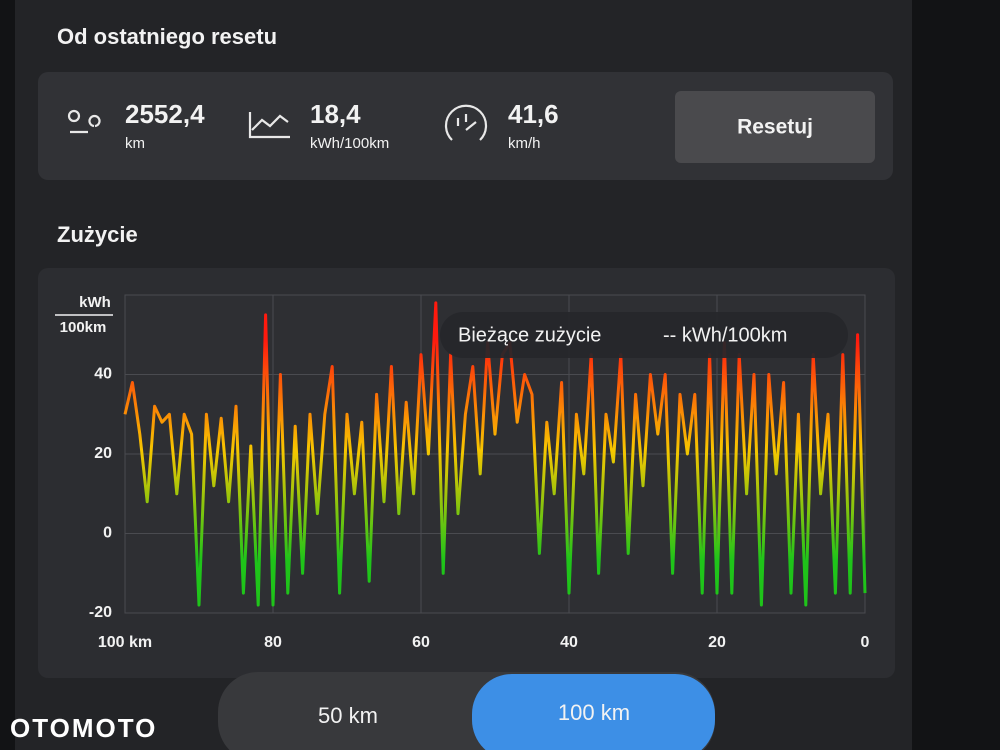 The height and width of the screenshot is (750, 1000). What do you see at coordinates (100, 612) in the screenshot?
I see `y-tick-label: -20` at bounding box center [100, 612].